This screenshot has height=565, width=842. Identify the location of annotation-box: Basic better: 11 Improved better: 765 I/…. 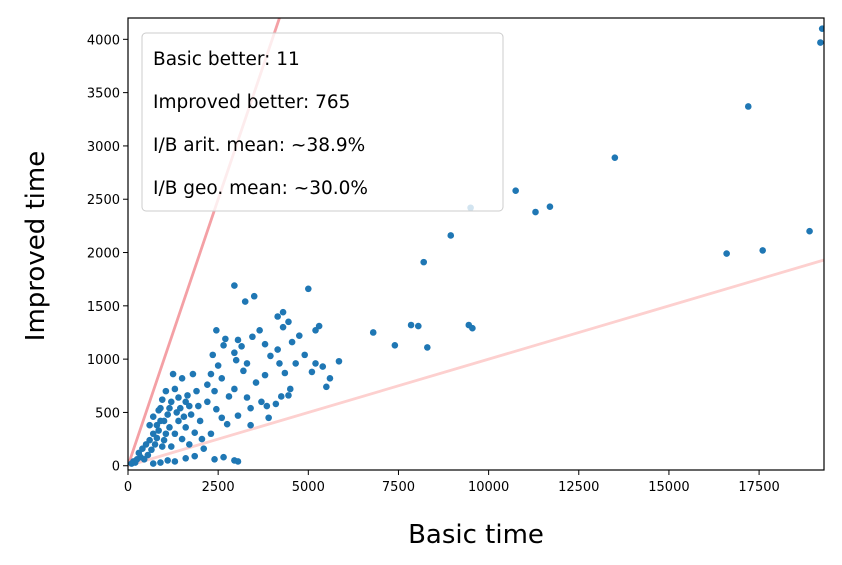
(322, 122).